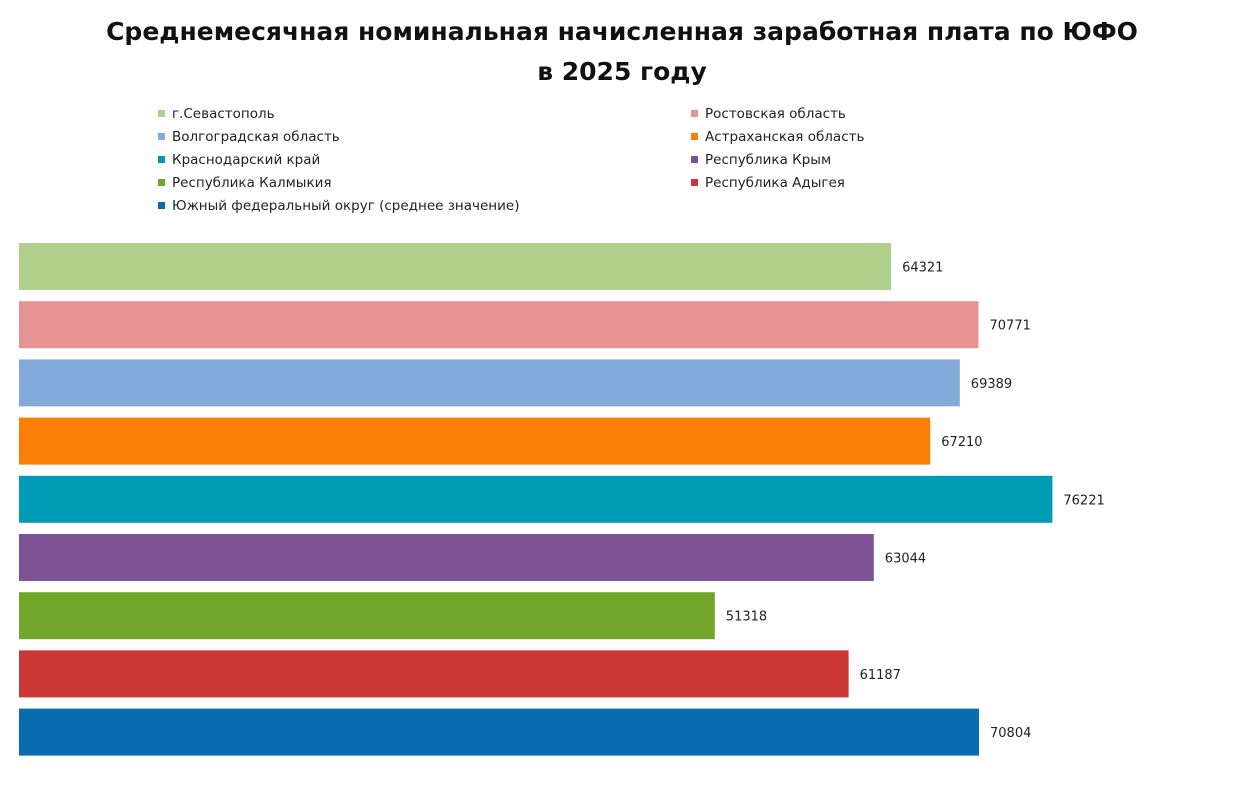 Image resolution: width=1234 pixels, height=800 pixels. I want to click on data-label: 61187, so click(880, 675).